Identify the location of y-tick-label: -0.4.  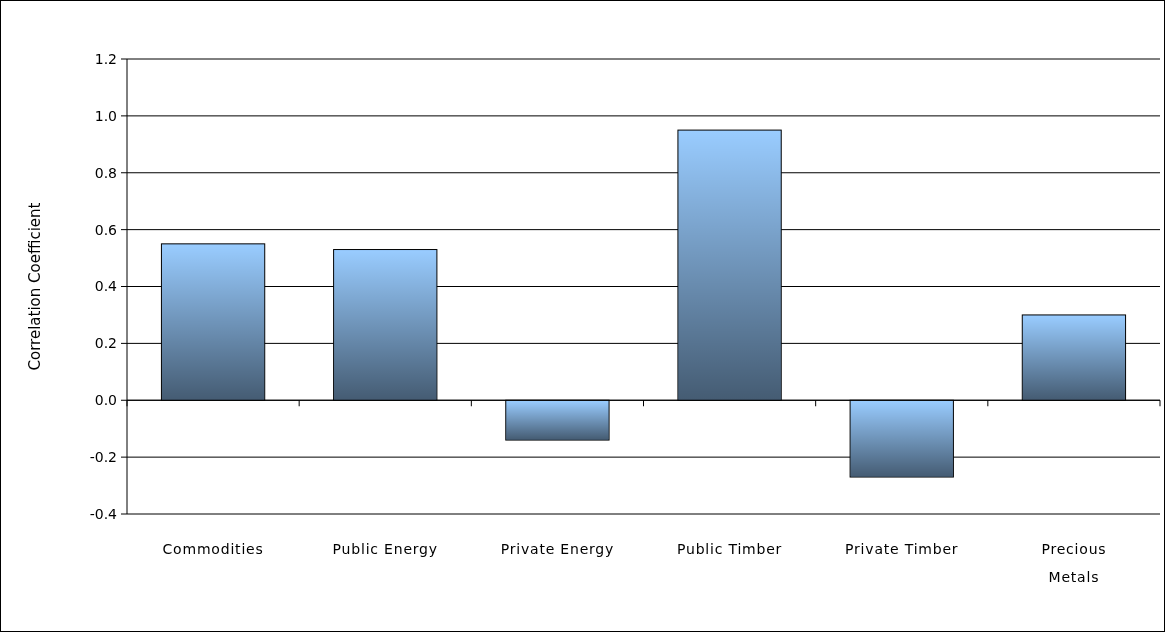
(103, 513).